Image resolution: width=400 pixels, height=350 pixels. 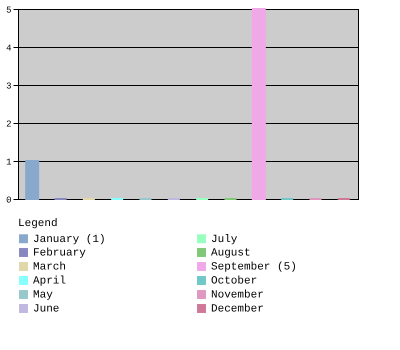 What do you see at coordinates (49, 282) in the screenshot?
I see `legend-label: April` at bounding box center [49, 282].